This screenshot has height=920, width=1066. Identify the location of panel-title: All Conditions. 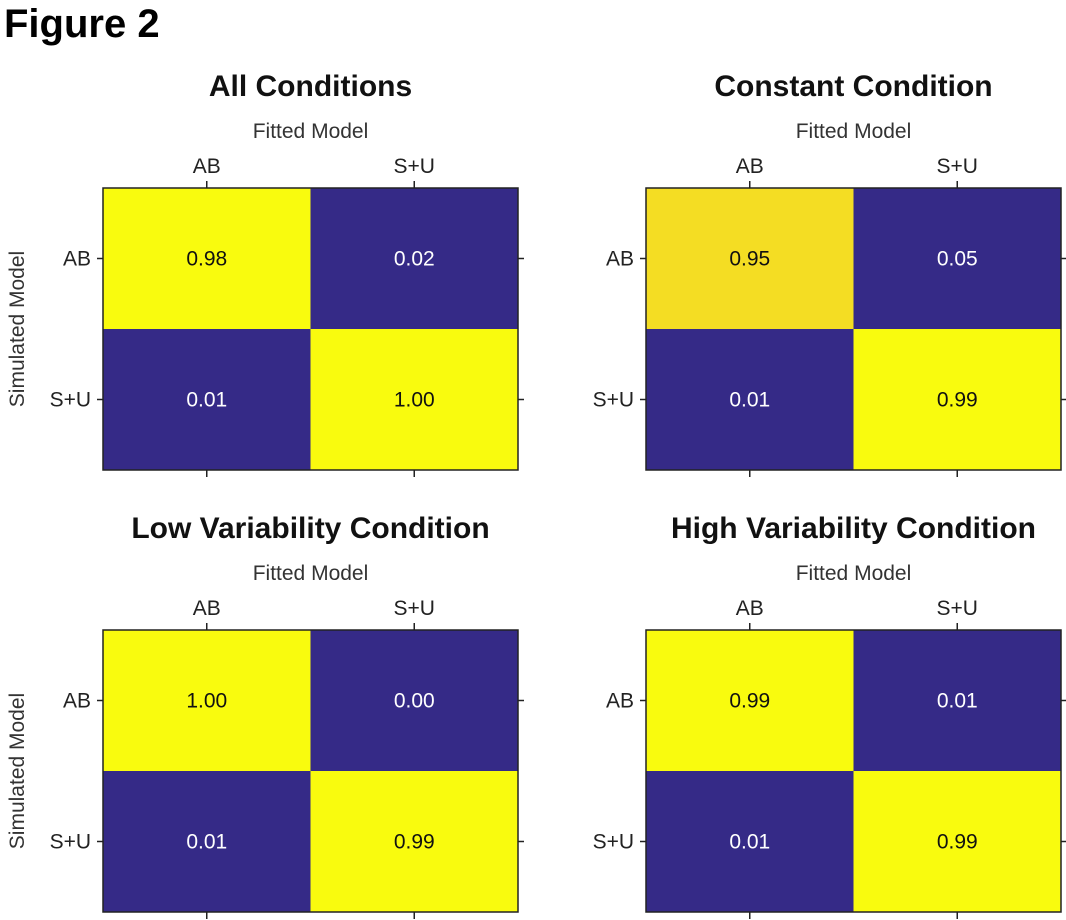
(310, 86).